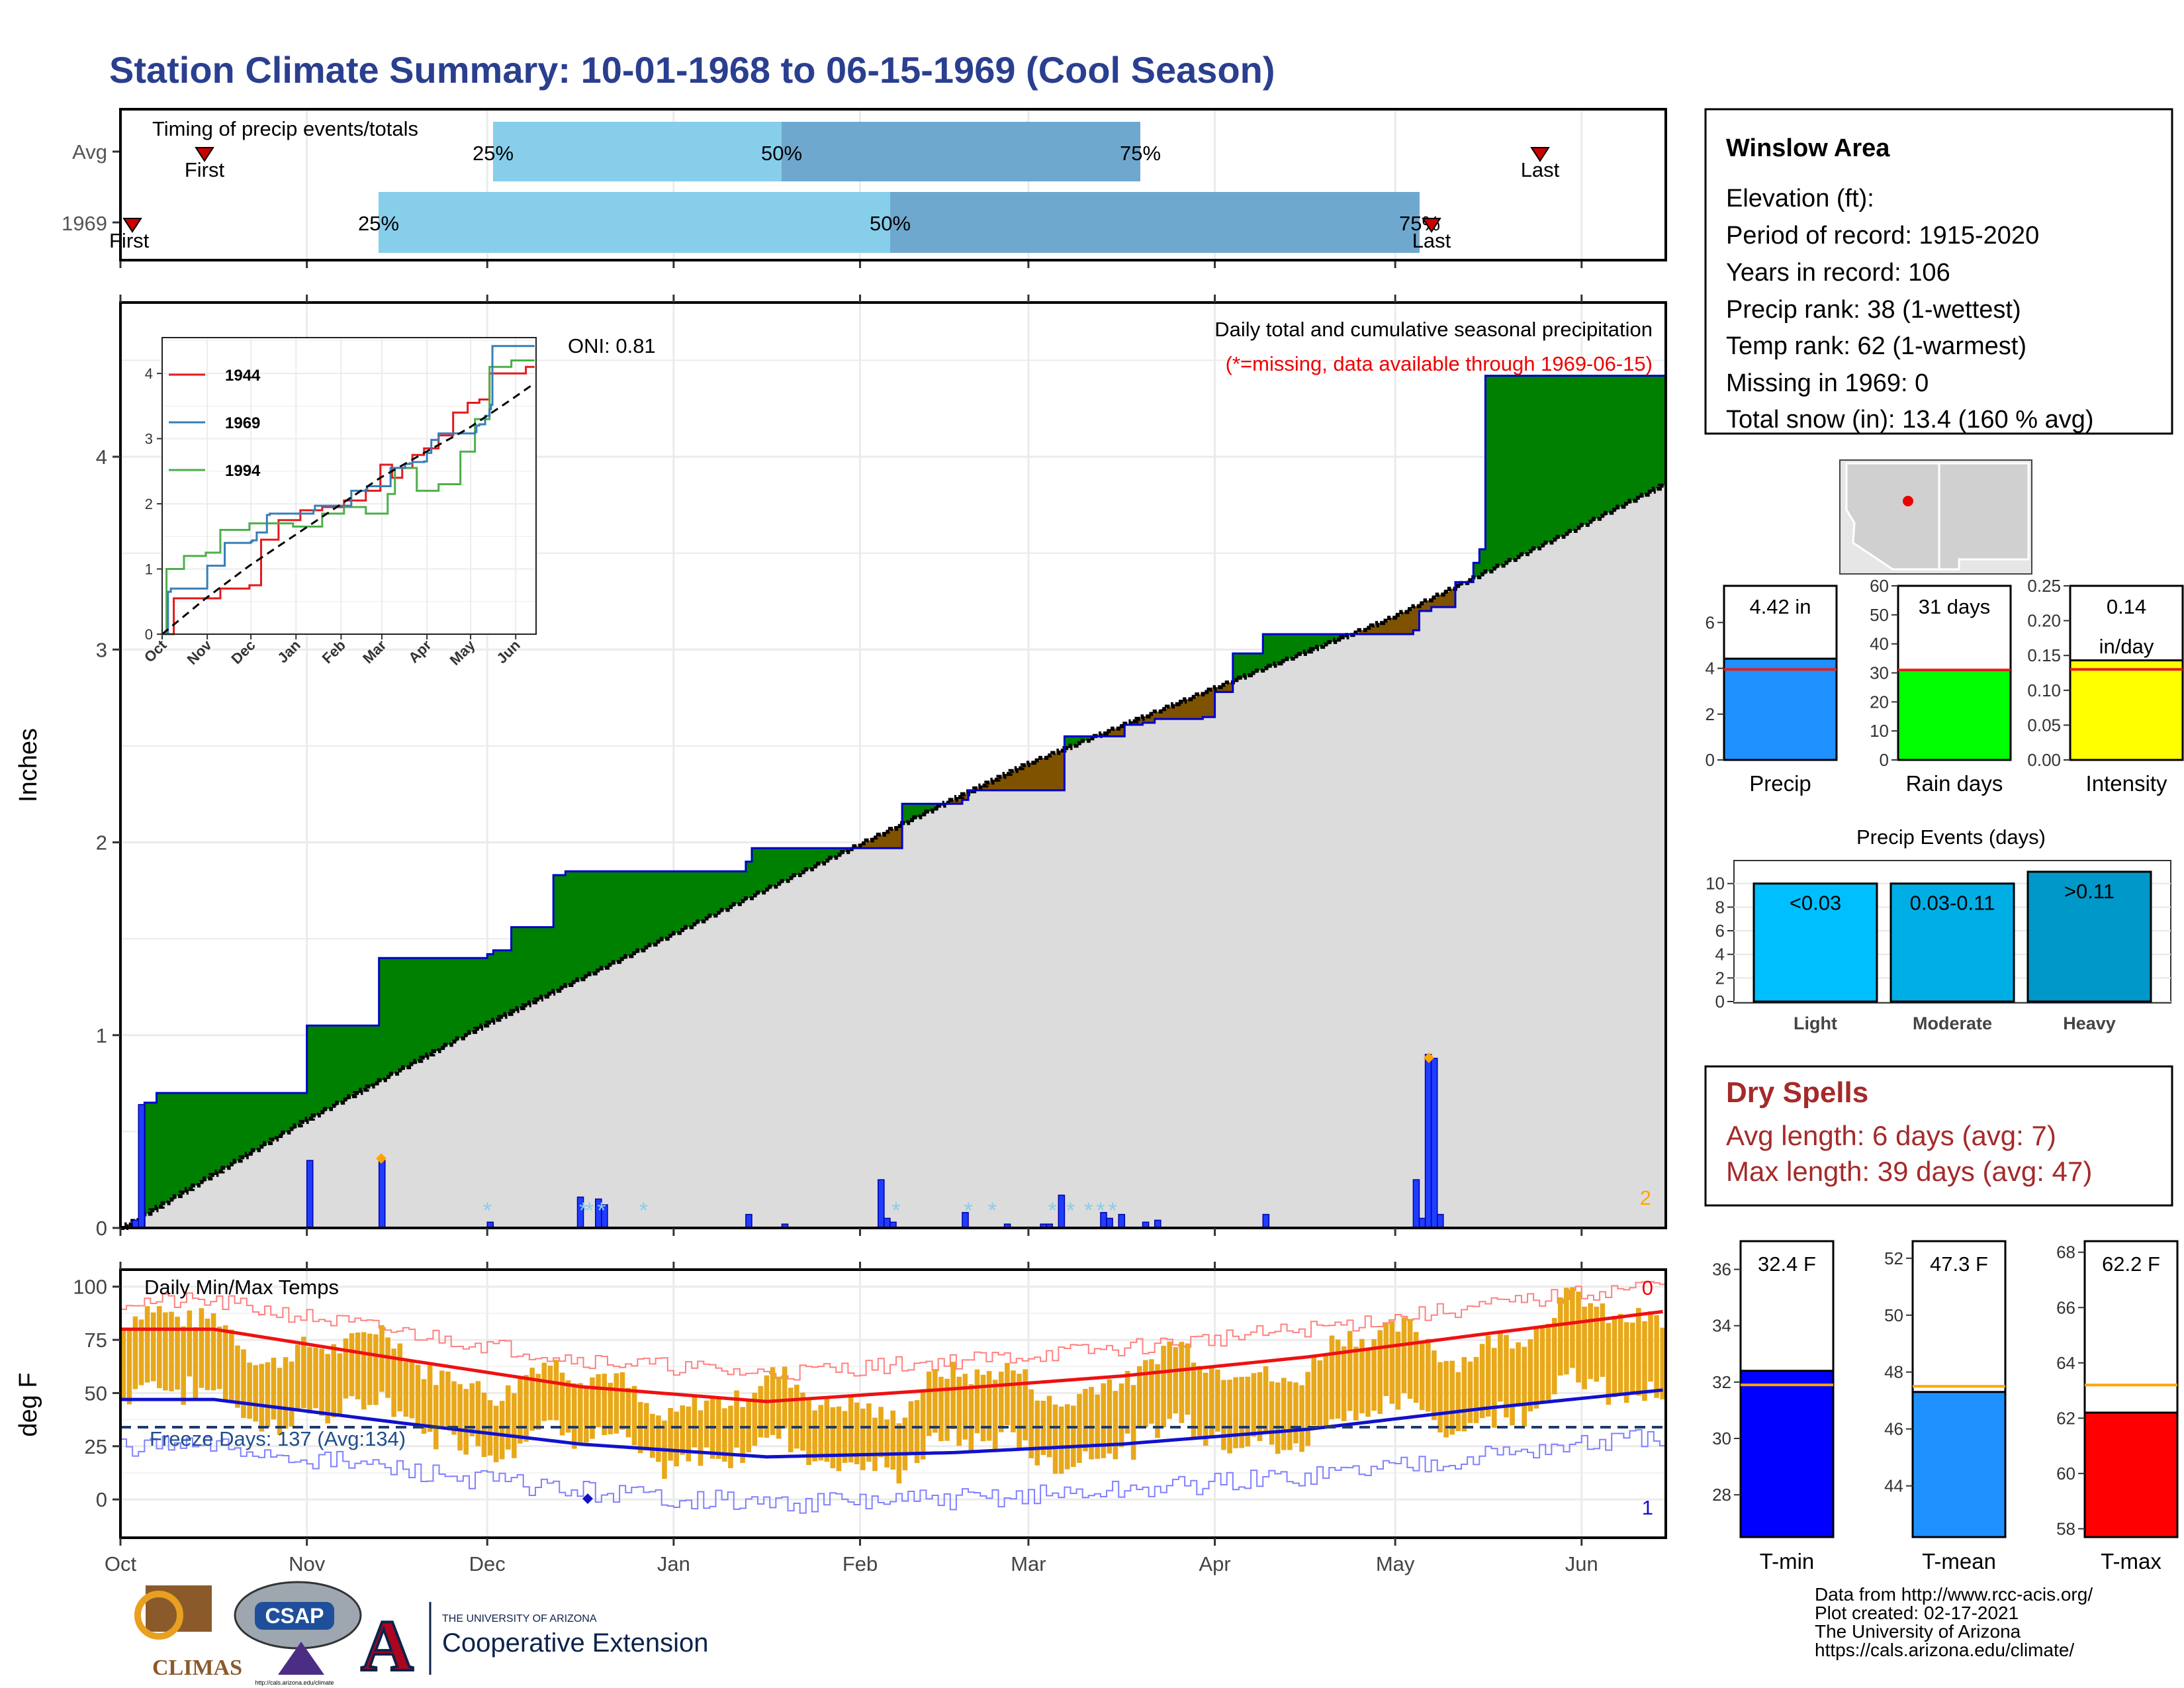 This screenshot has height=1688, width=2184. What do you see at coordinates (1880, 615) in the screenshot?
I see `mini-chart-tick-label: 50` at bounding box center [1880, 615].